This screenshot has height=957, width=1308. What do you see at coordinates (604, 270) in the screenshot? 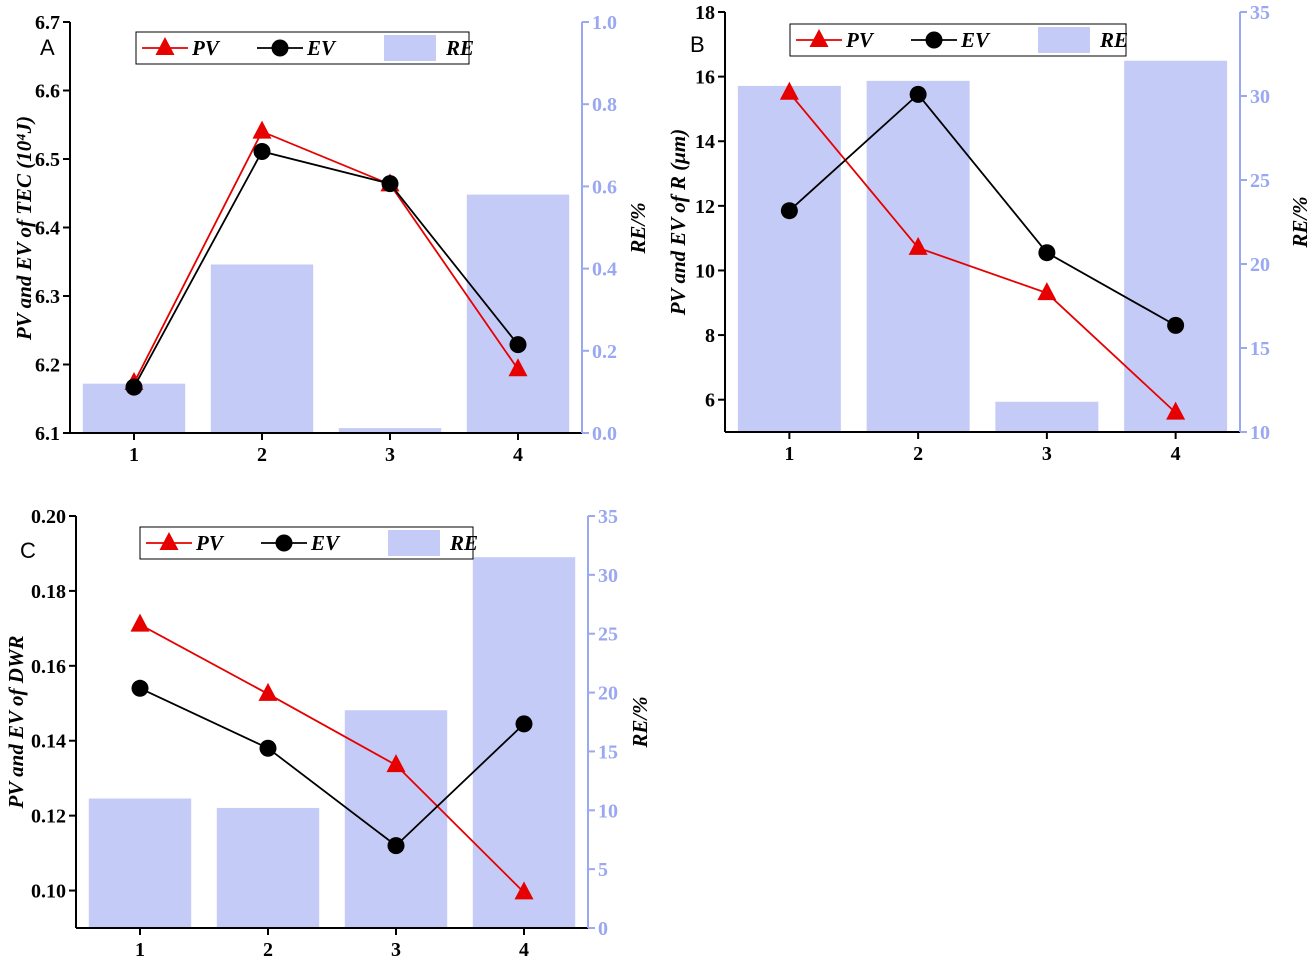
I see `y-right-tick-label: 0.4` at bounding box center [604, 270].